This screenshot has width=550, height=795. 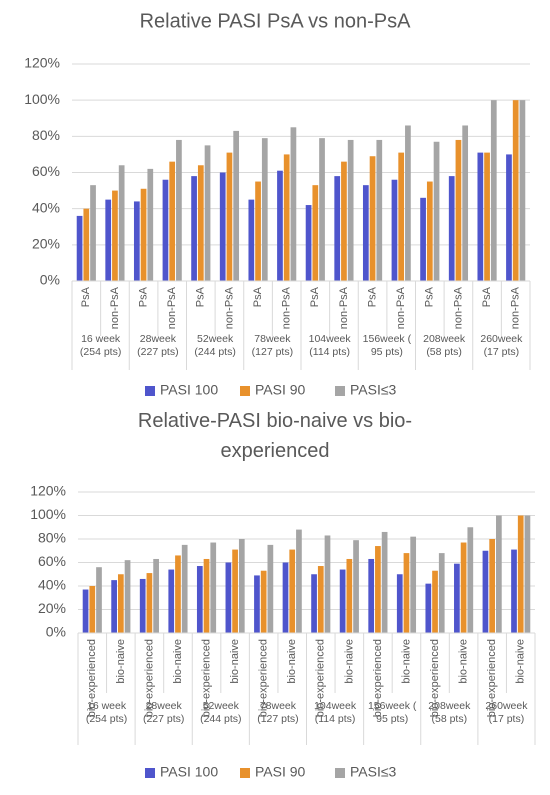 What do you see at coordinates (46, 244) in the screenshot?
I see `y-tick-label: 20%` at bounding box center [46, 244].